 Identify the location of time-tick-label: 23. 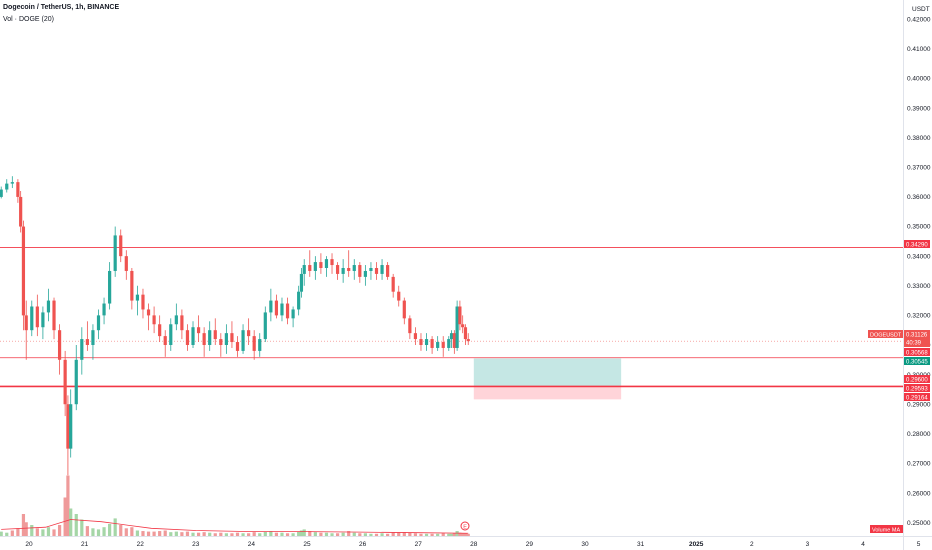
(196, 544).